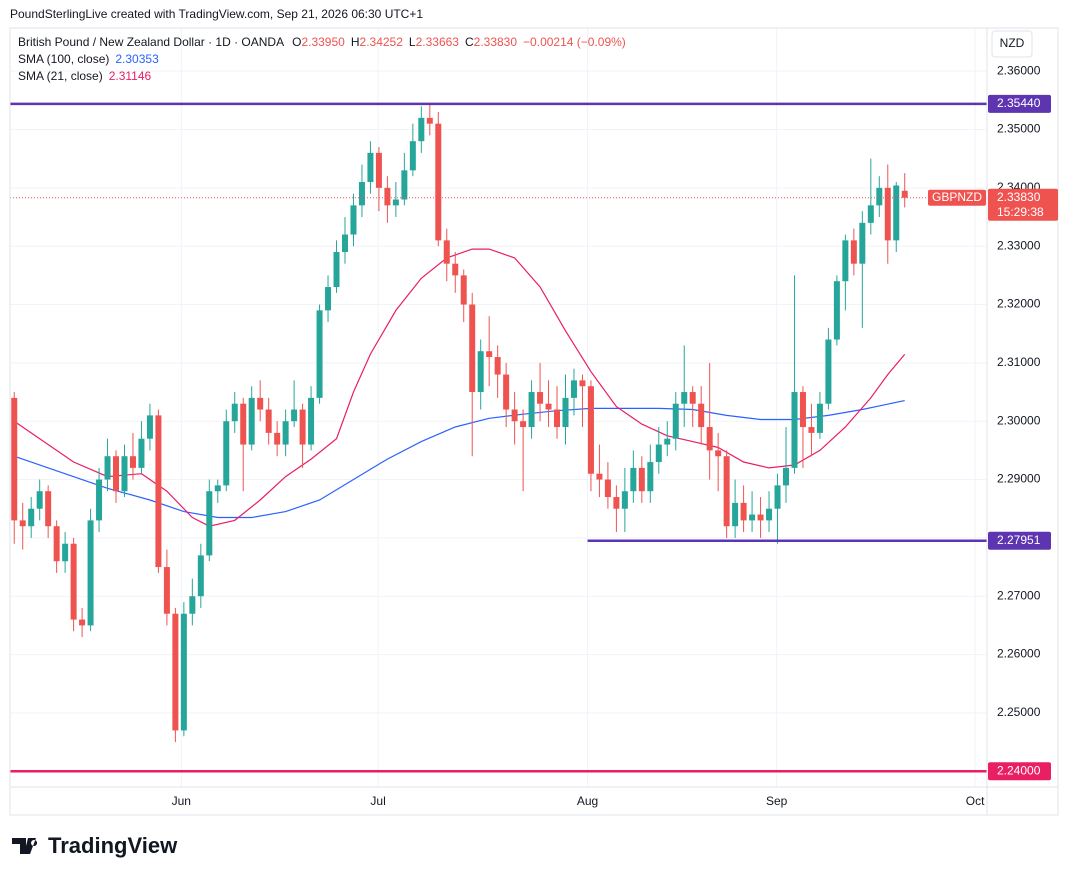  I want to click on y-tick-label: 2.27000, so click(1019, 595).